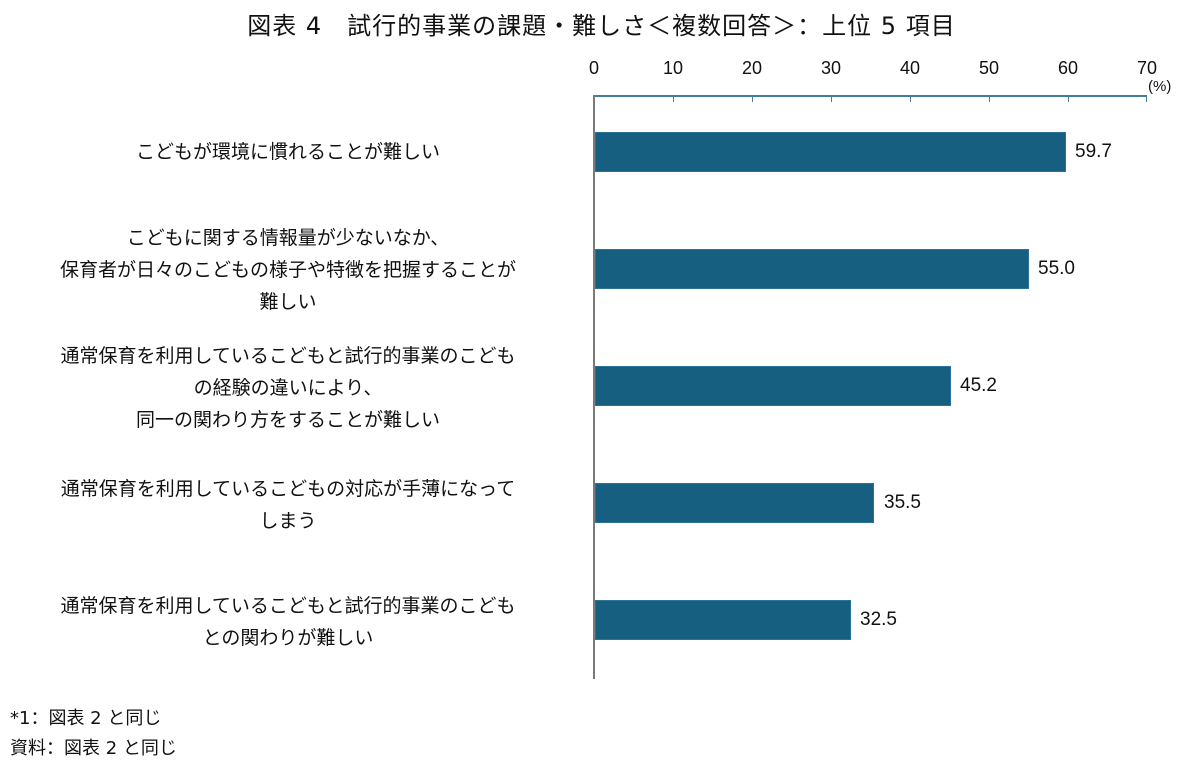 Image resolution: width=1203 pixels, height=771 pixels. Describe the element at coordinates (288, 622) in the screenshot. I see `category-label-5: 通常保育を利用しているこどもと試行的事業のこども との関わりが難しい` at that location.